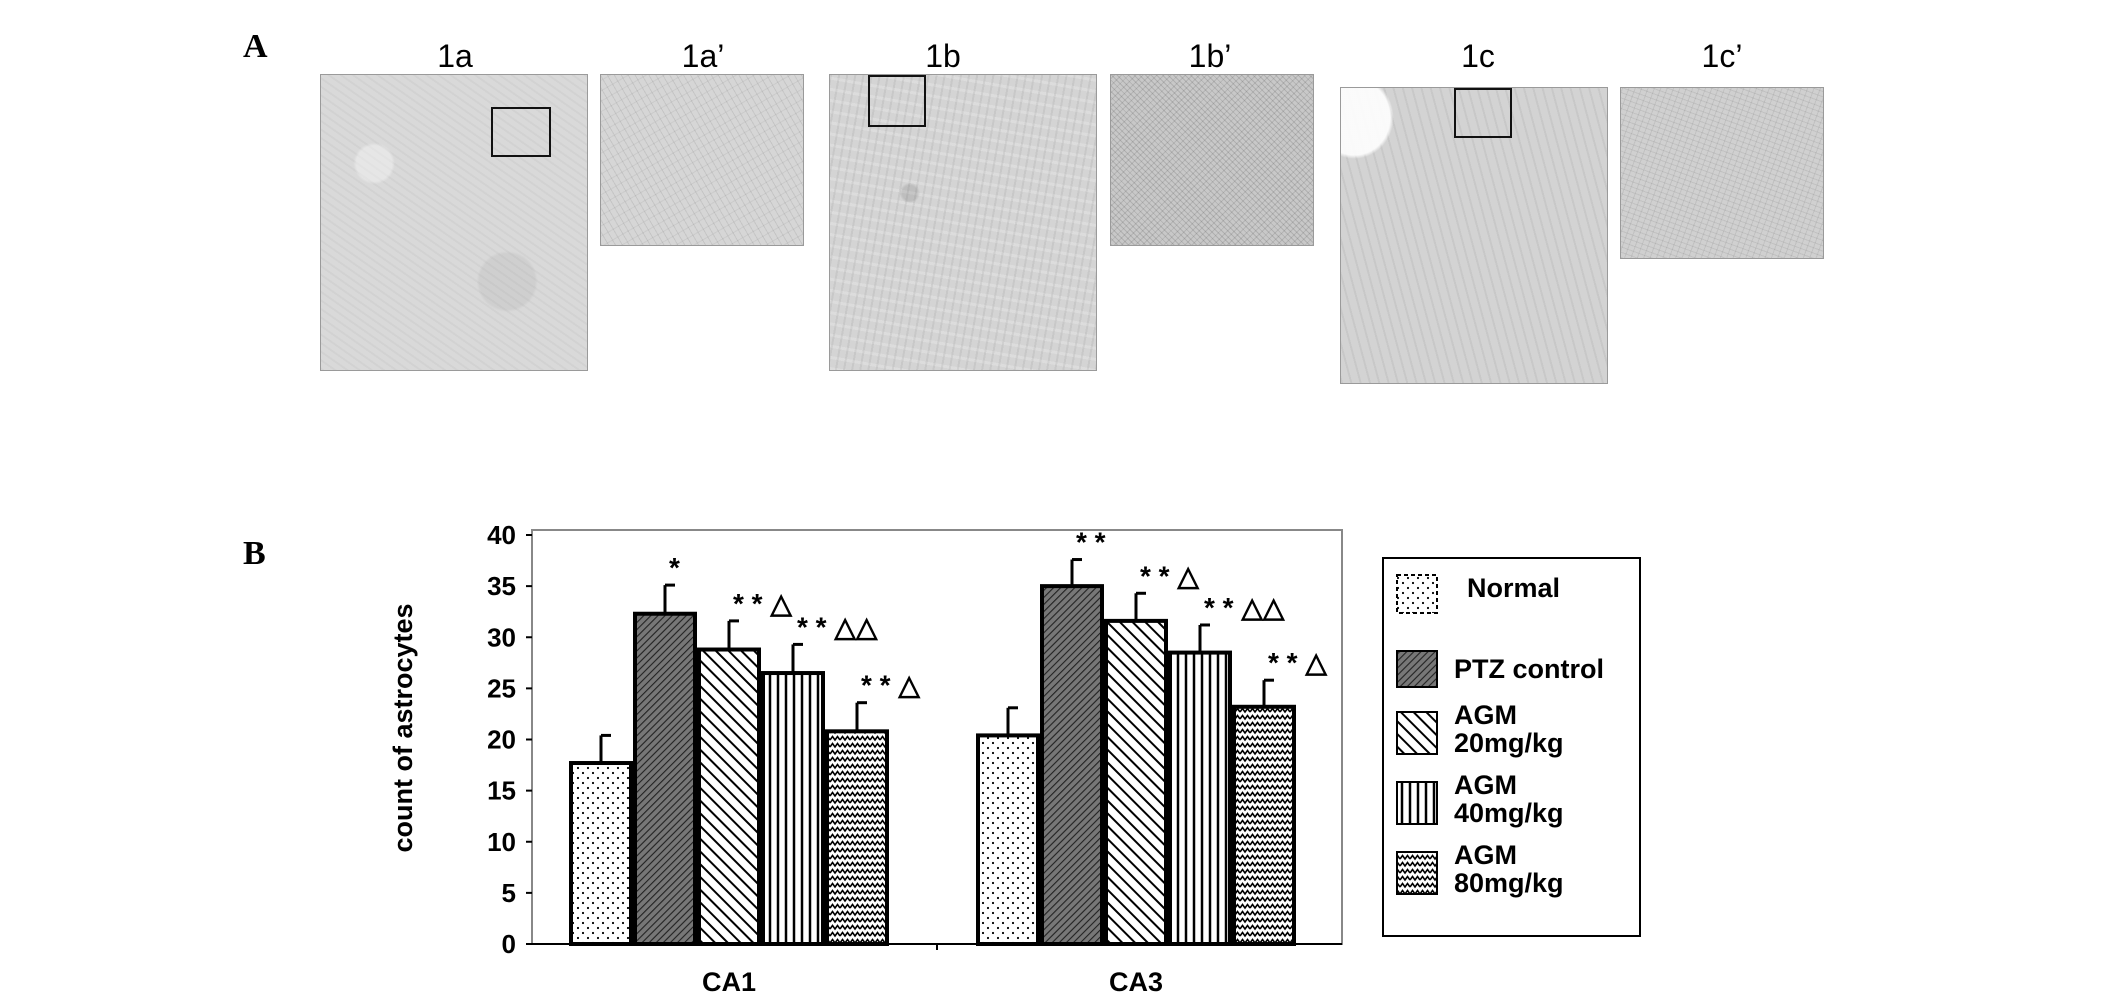  I want to click on y-tick-label: 0, so click(509, 944).